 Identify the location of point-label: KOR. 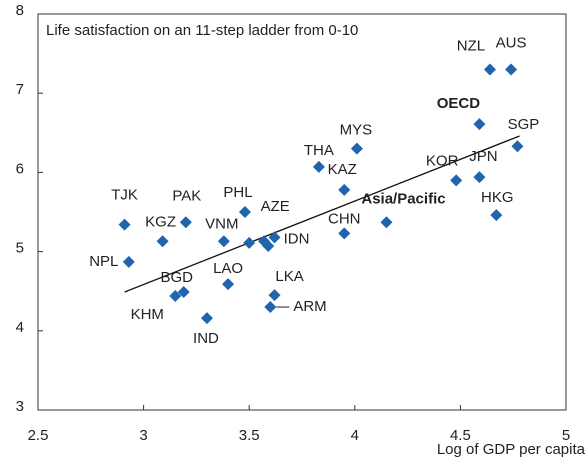
(442, 160).